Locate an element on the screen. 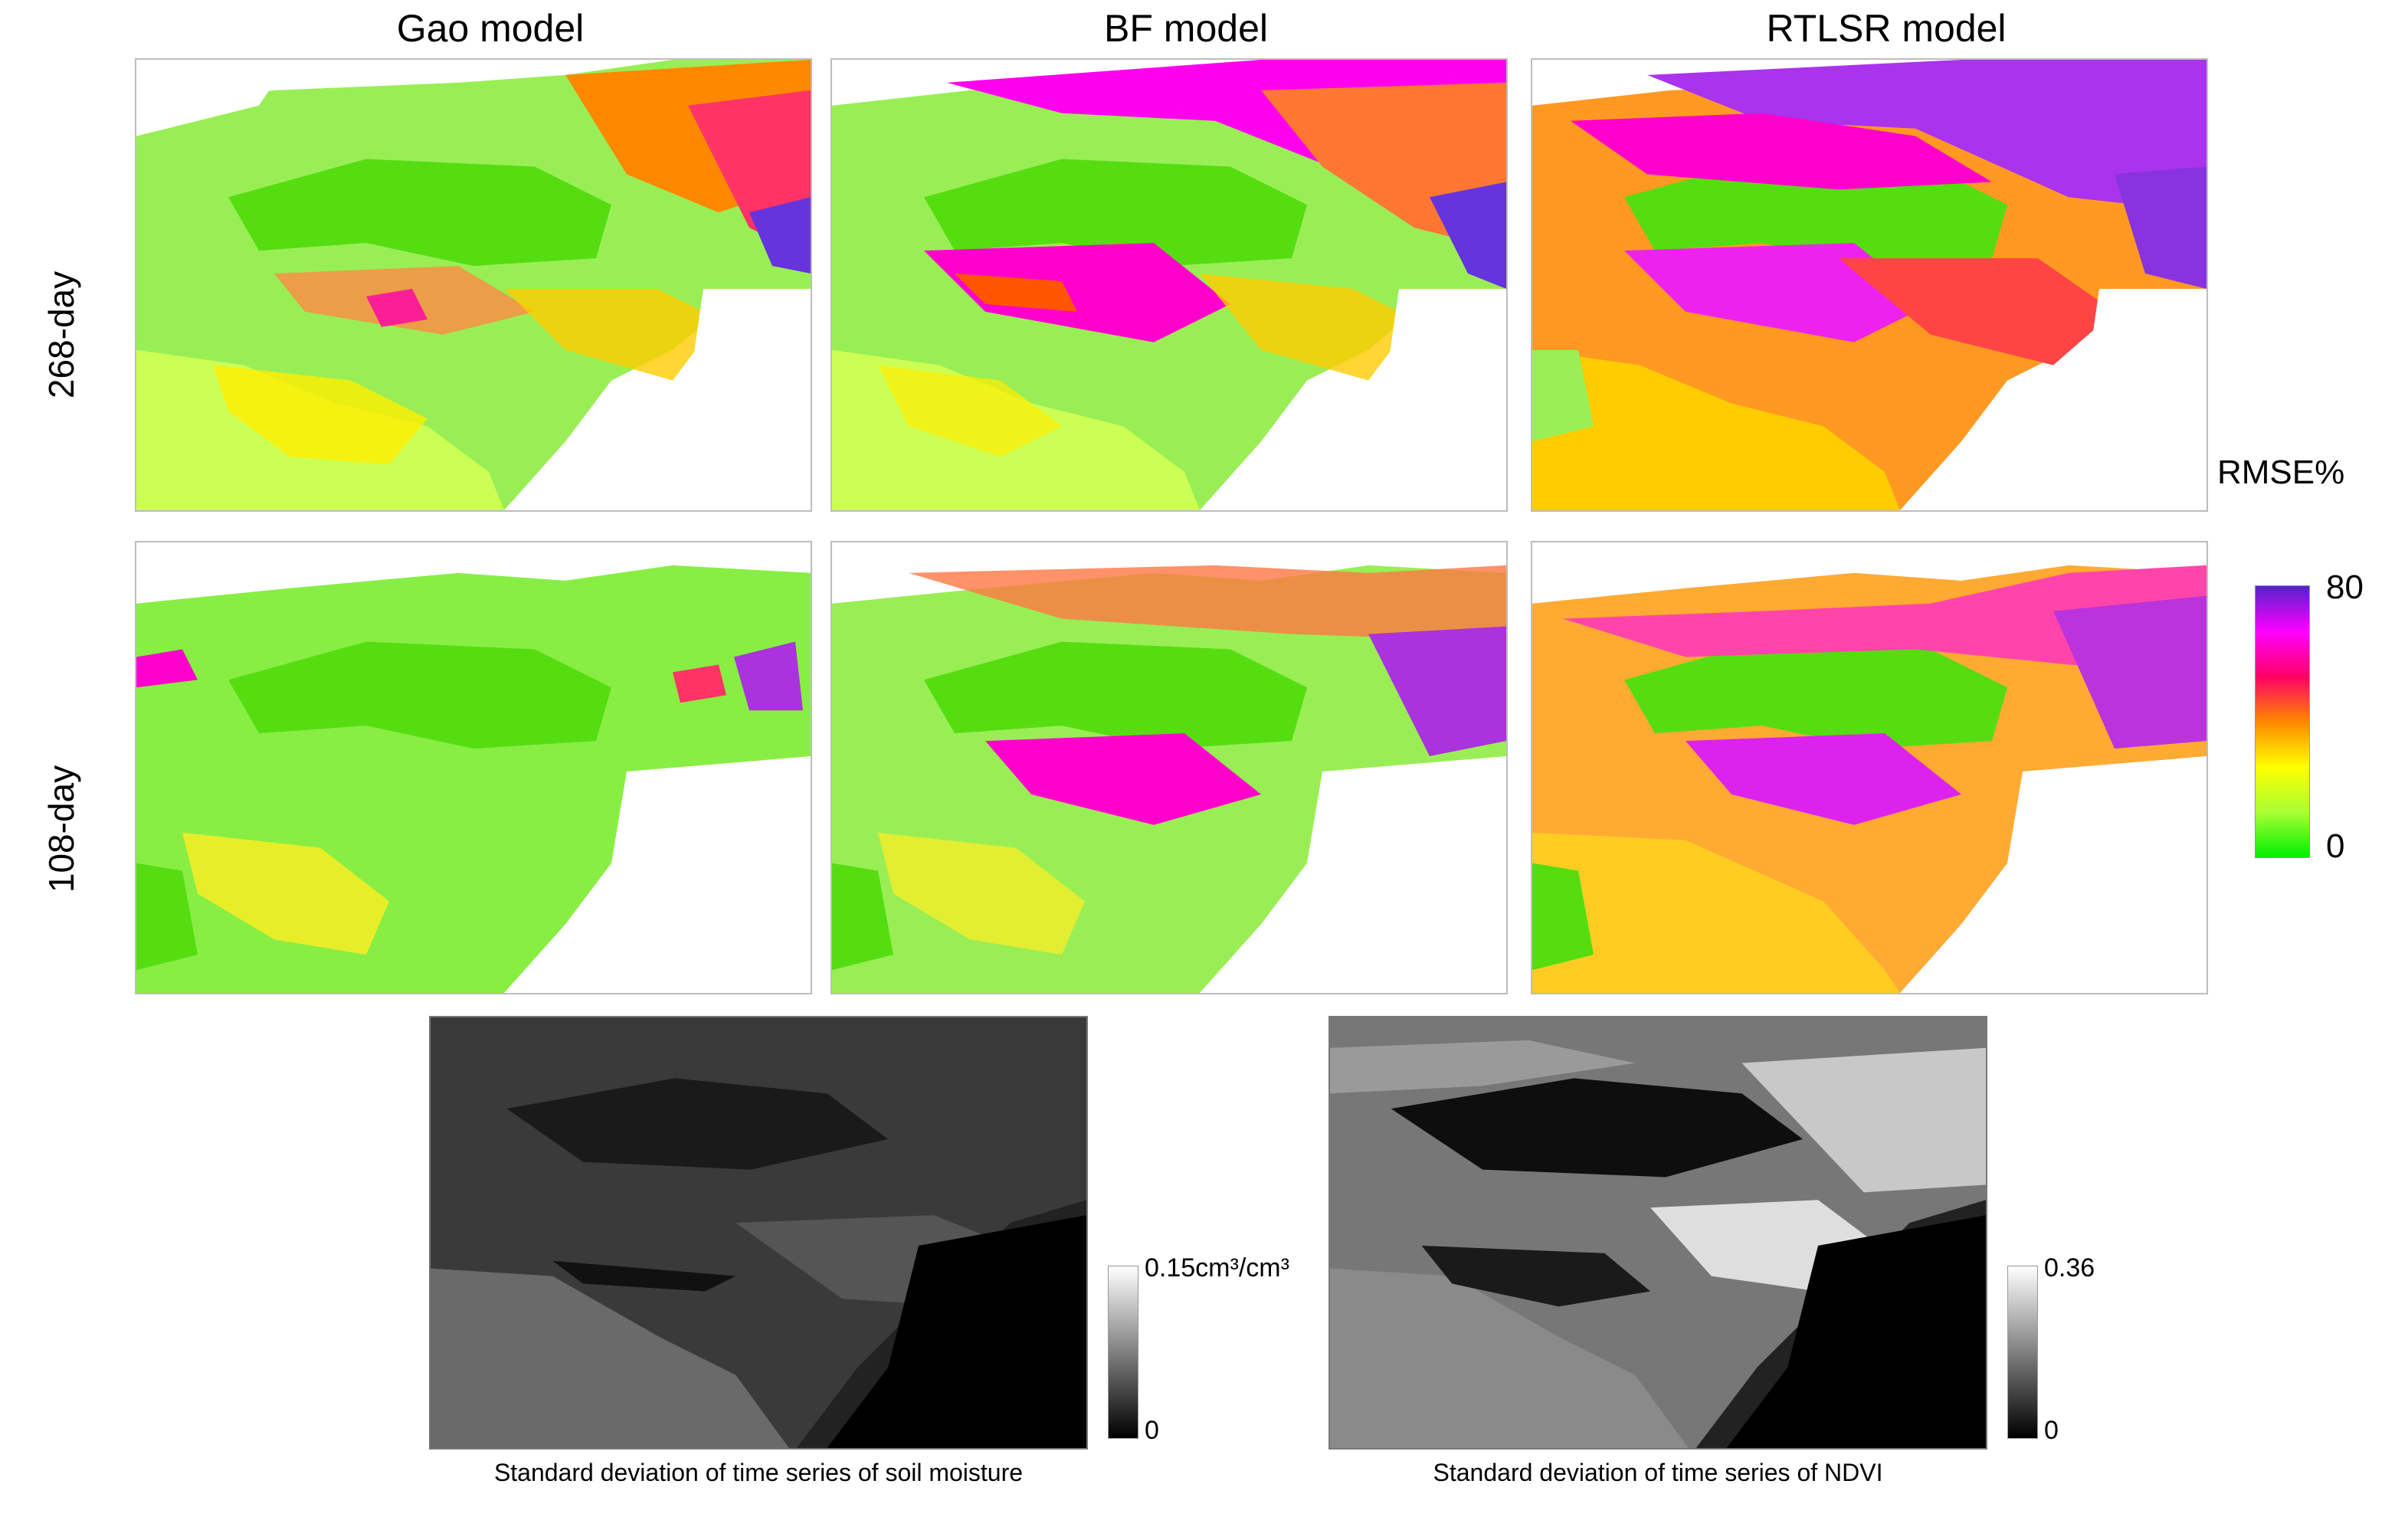  ndvi-max-label: 0.36 is located at coordinates (2070, 1267).